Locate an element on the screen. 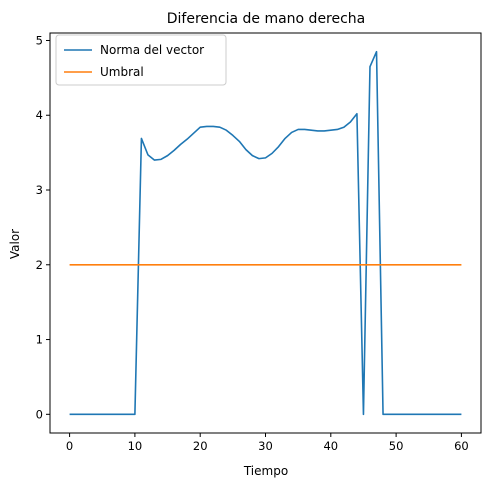 The width and height of the screenshot is (490, 490). legend-label-norma-del-vector: Norma del vector is located at coordinates (152, 50).